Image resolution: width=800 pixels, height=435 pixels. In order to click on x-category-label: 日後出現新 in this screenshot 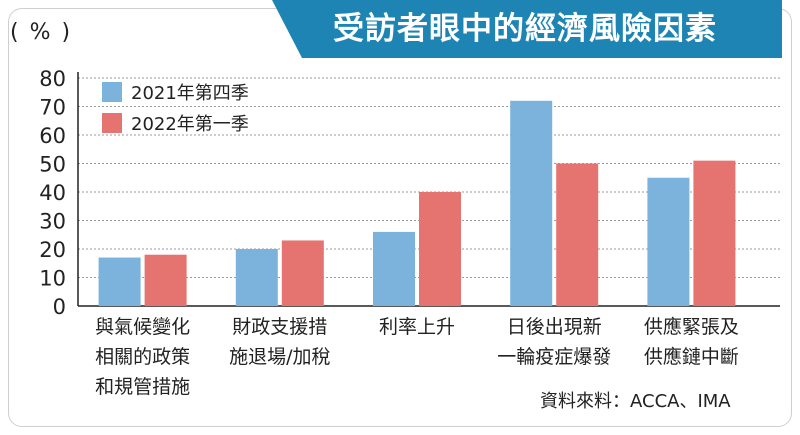, I will do `click(554, 327)`.